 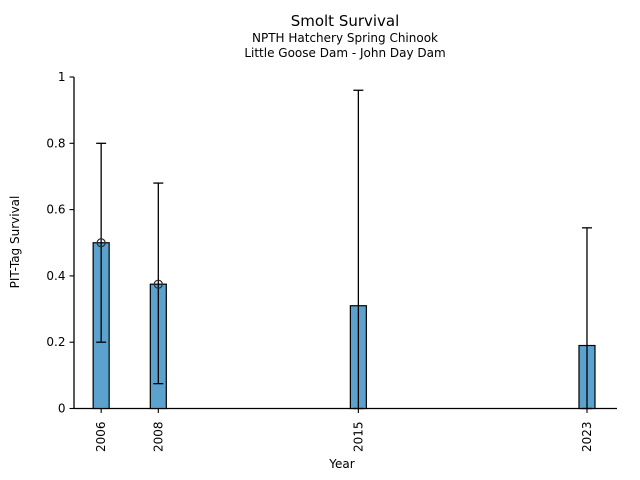 What do you see at coordinates (345, 21) in the screenshot?
I see `chart-title: Smolt Survival` at bounding box center [345, 21].